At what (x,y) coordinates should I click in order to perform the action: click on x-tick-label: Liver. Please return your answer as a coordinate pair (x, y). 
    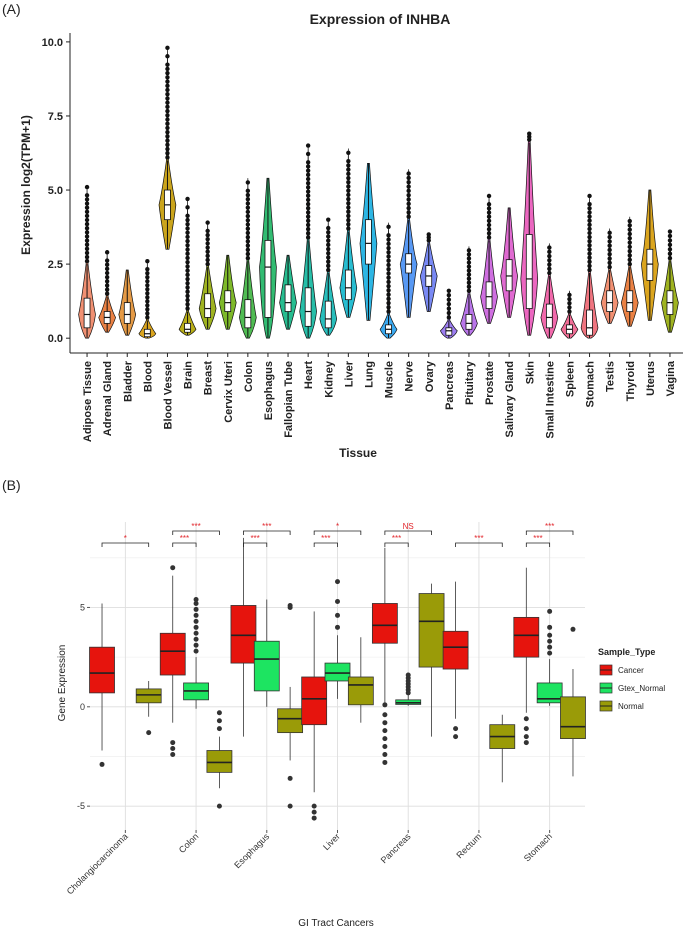
    Looking at the image, I should click on (331, 841).